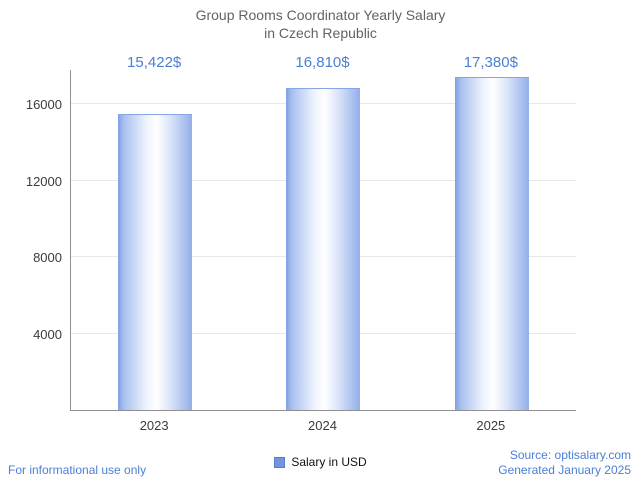 The width and height of the screenshot is (641, 481). What do you see at coordinates (43, 105) in the screenshot?
I see `y-axis-tick-16000: 16000` at bounding box center [43, 105].